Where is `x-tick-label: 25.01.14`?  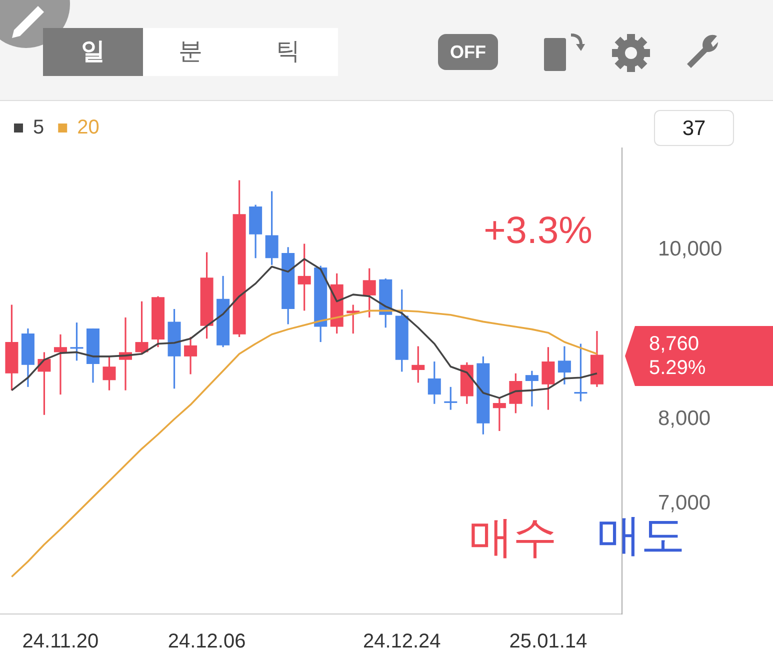
x-tick-label: 25.01.14 is located at coordinates (548, 641).